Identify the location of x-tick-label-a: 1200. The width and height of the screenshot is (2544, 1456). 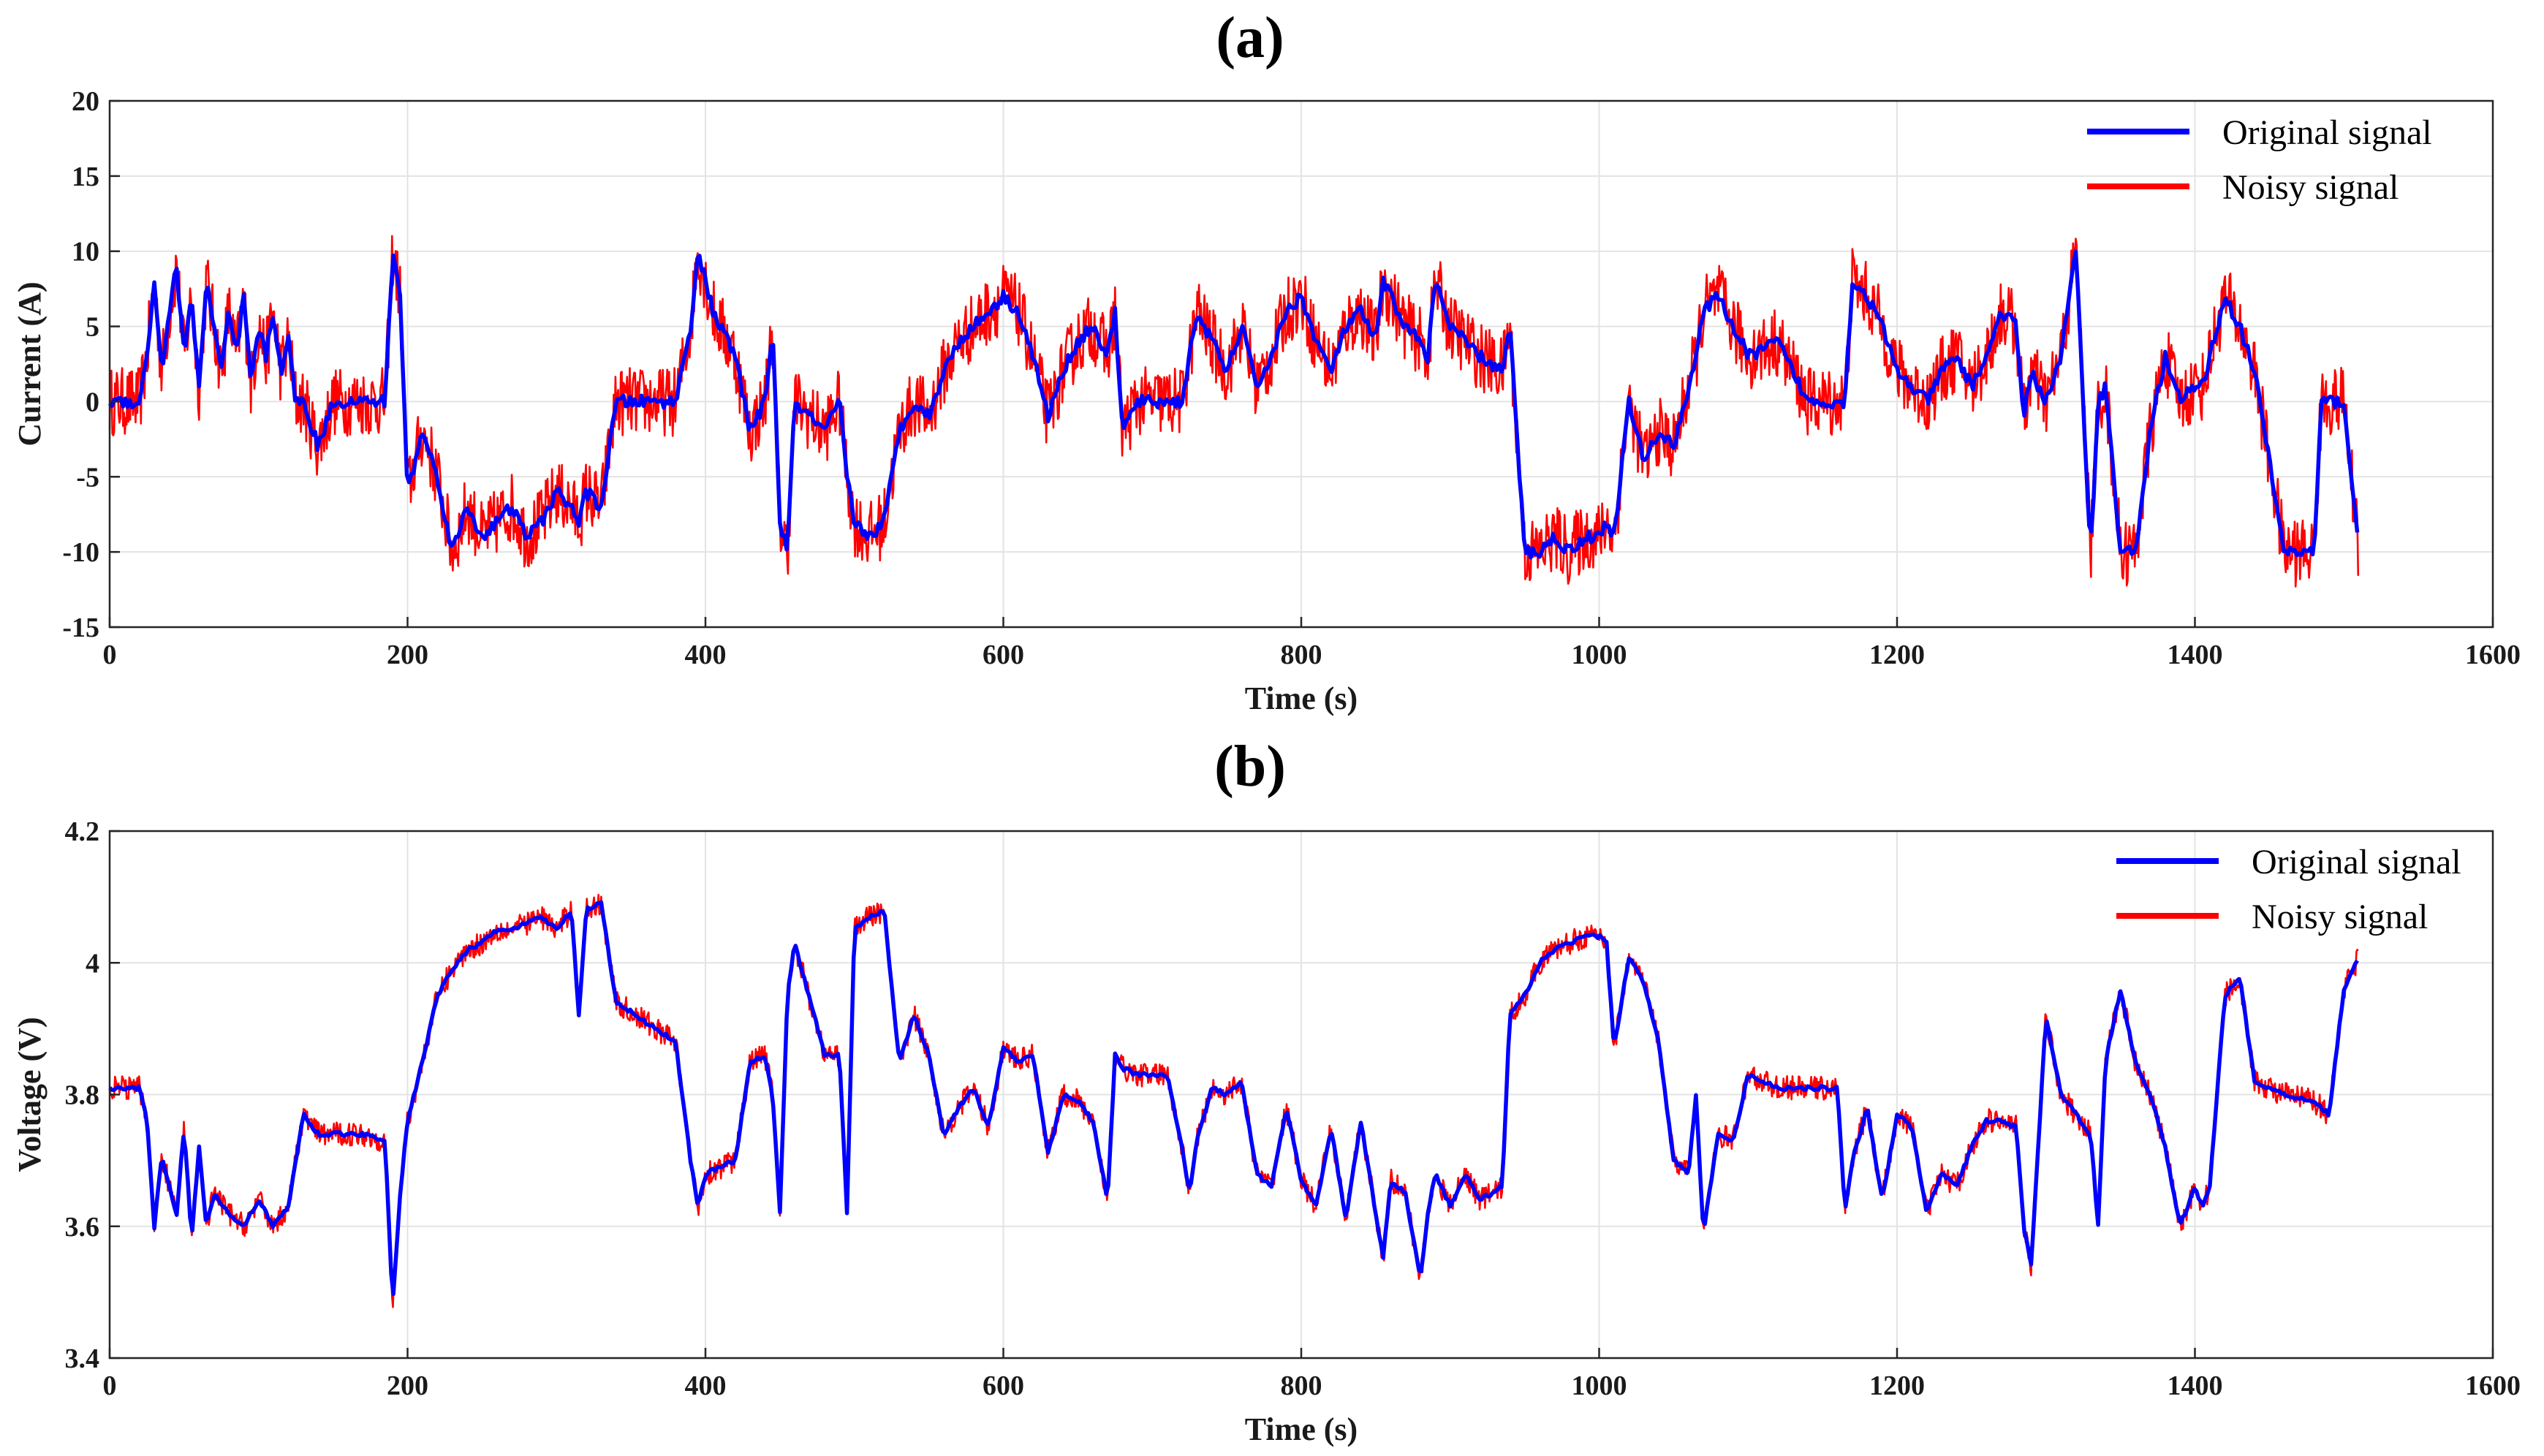
(1897, 655).